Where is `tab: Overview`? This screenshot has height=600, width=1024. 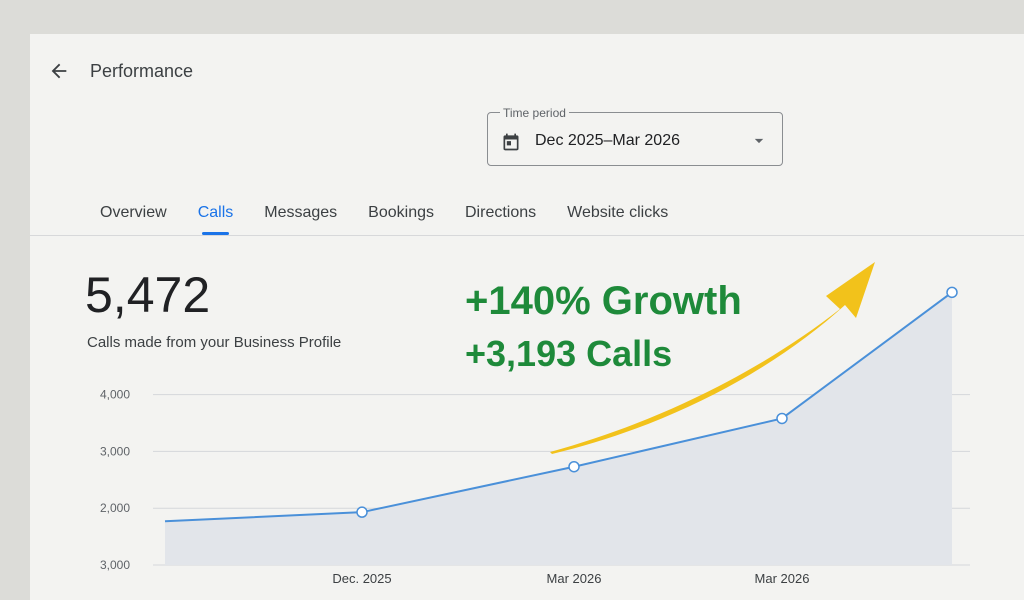
tab: Overview is located at coordinates (133, 212).